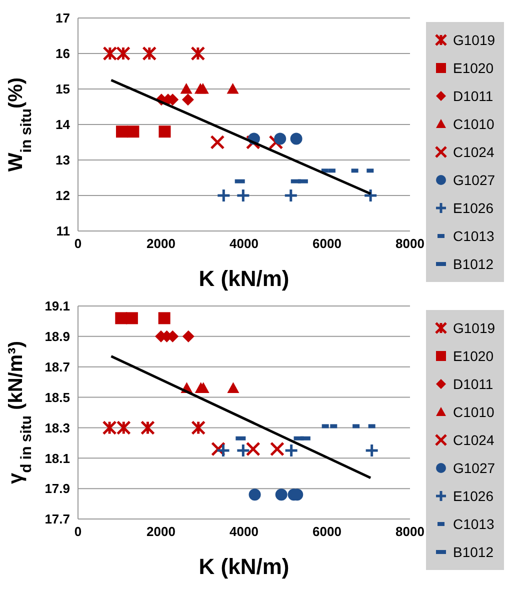 The height and width of the screenshot is (594, 512). Describe the element at coordinates (57, 366) in the screenshot. I see `y-tick-label: 18.7` at that location.